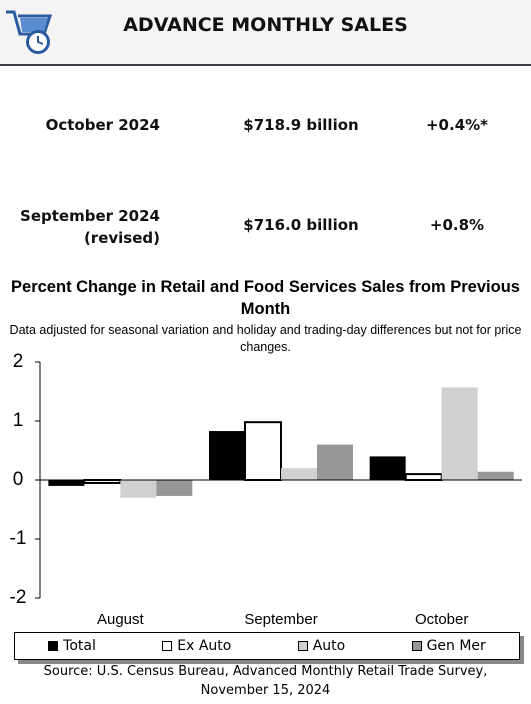 The height and width of the screenshot is (704, 531). I want to click on period-line: October 2024, so click(102, 125).